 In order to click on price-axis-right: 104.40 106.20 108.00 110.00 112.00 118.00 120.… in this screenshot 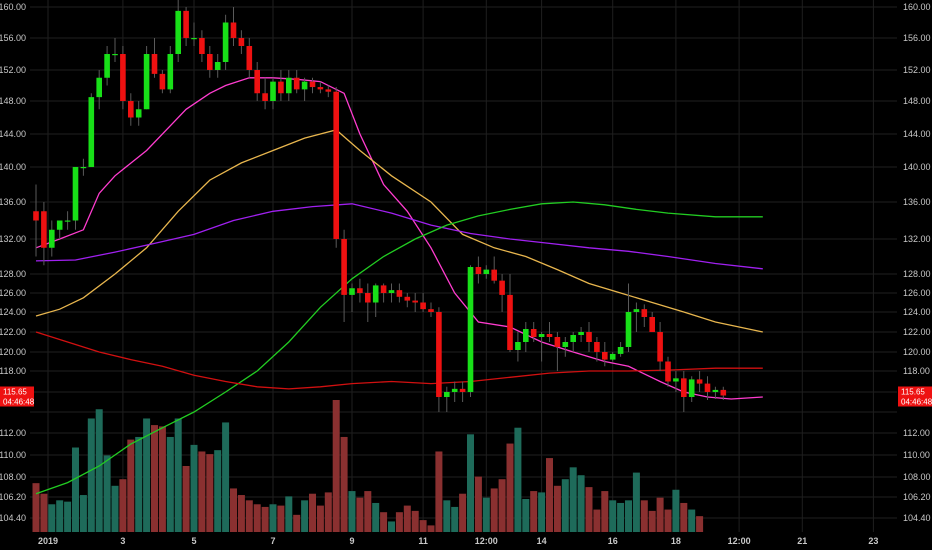, I will do `click(917, 262)`.